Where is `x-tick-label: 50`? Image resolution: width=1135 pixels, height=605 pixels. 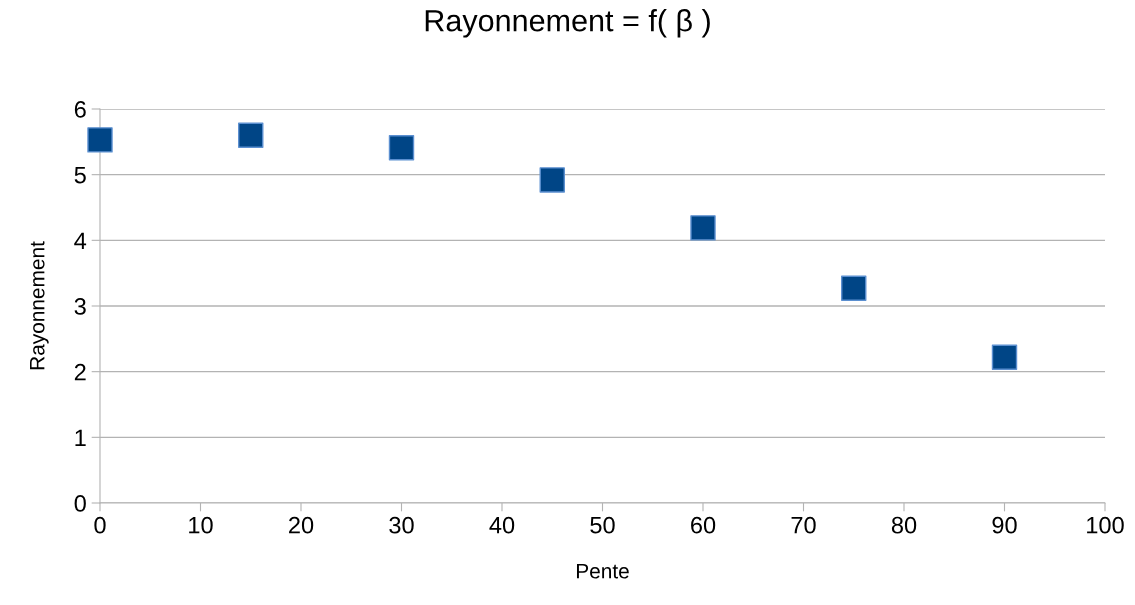 x-tick-label: 50 is located at coordinates (602, 525).